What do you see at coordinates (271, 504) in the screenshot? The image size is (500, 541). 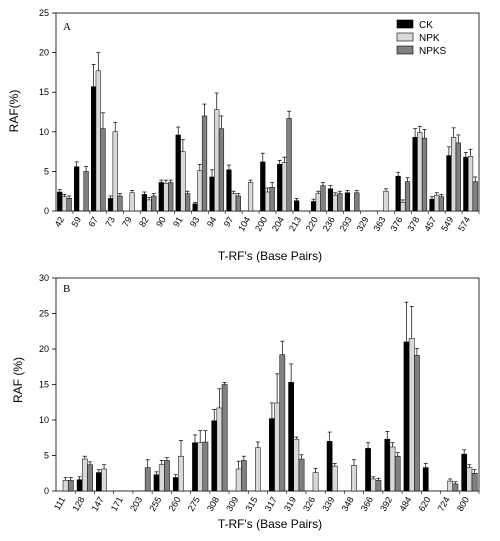 I see `x-tick-label: 317` at bounding box center [271, 504].